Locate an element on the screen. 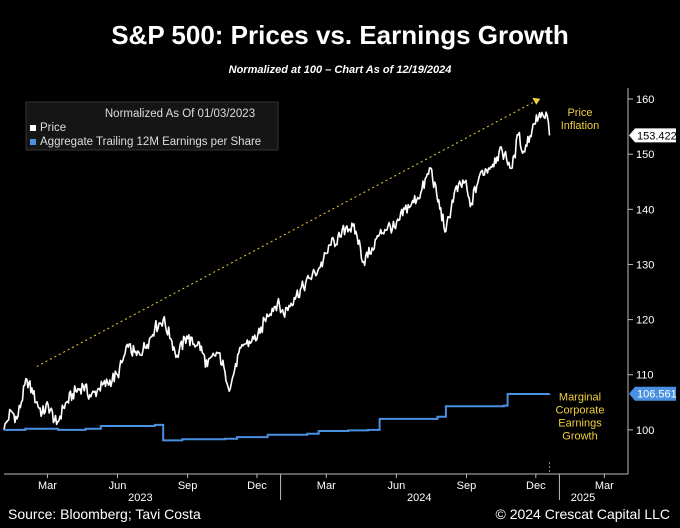  y-tick-label: 110 is located at coordinates (645, 376).